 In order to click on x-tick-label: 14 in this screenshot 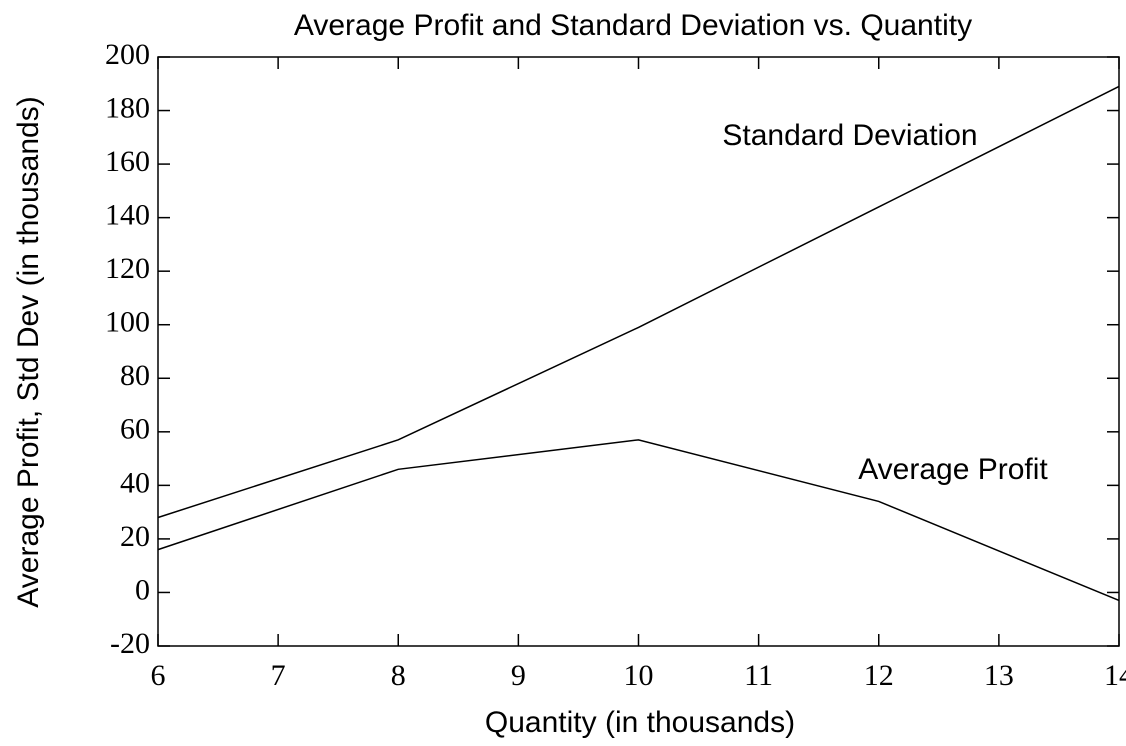, I will do `click(1115, 675)`.